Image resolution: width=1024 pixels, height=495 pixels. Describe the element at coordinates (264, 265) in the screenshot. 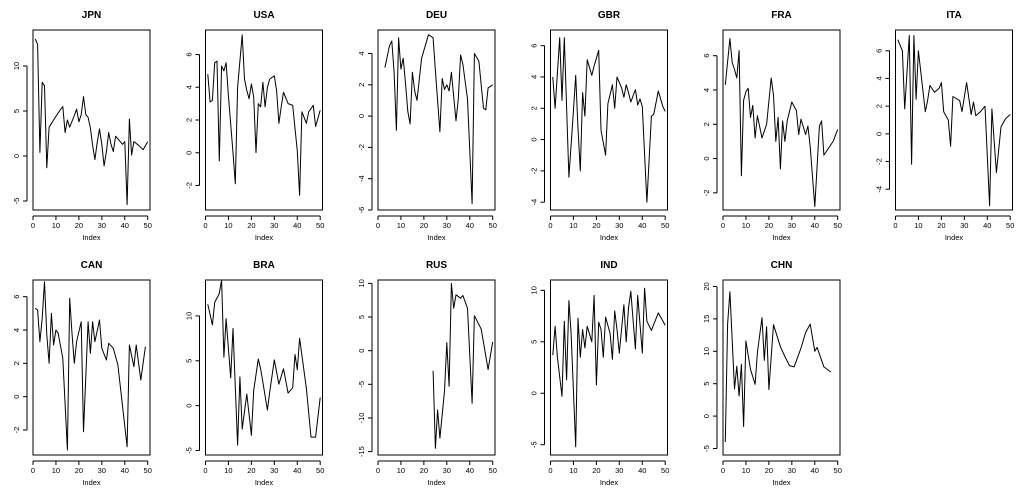

I see `chart-title: BRA` at that location.